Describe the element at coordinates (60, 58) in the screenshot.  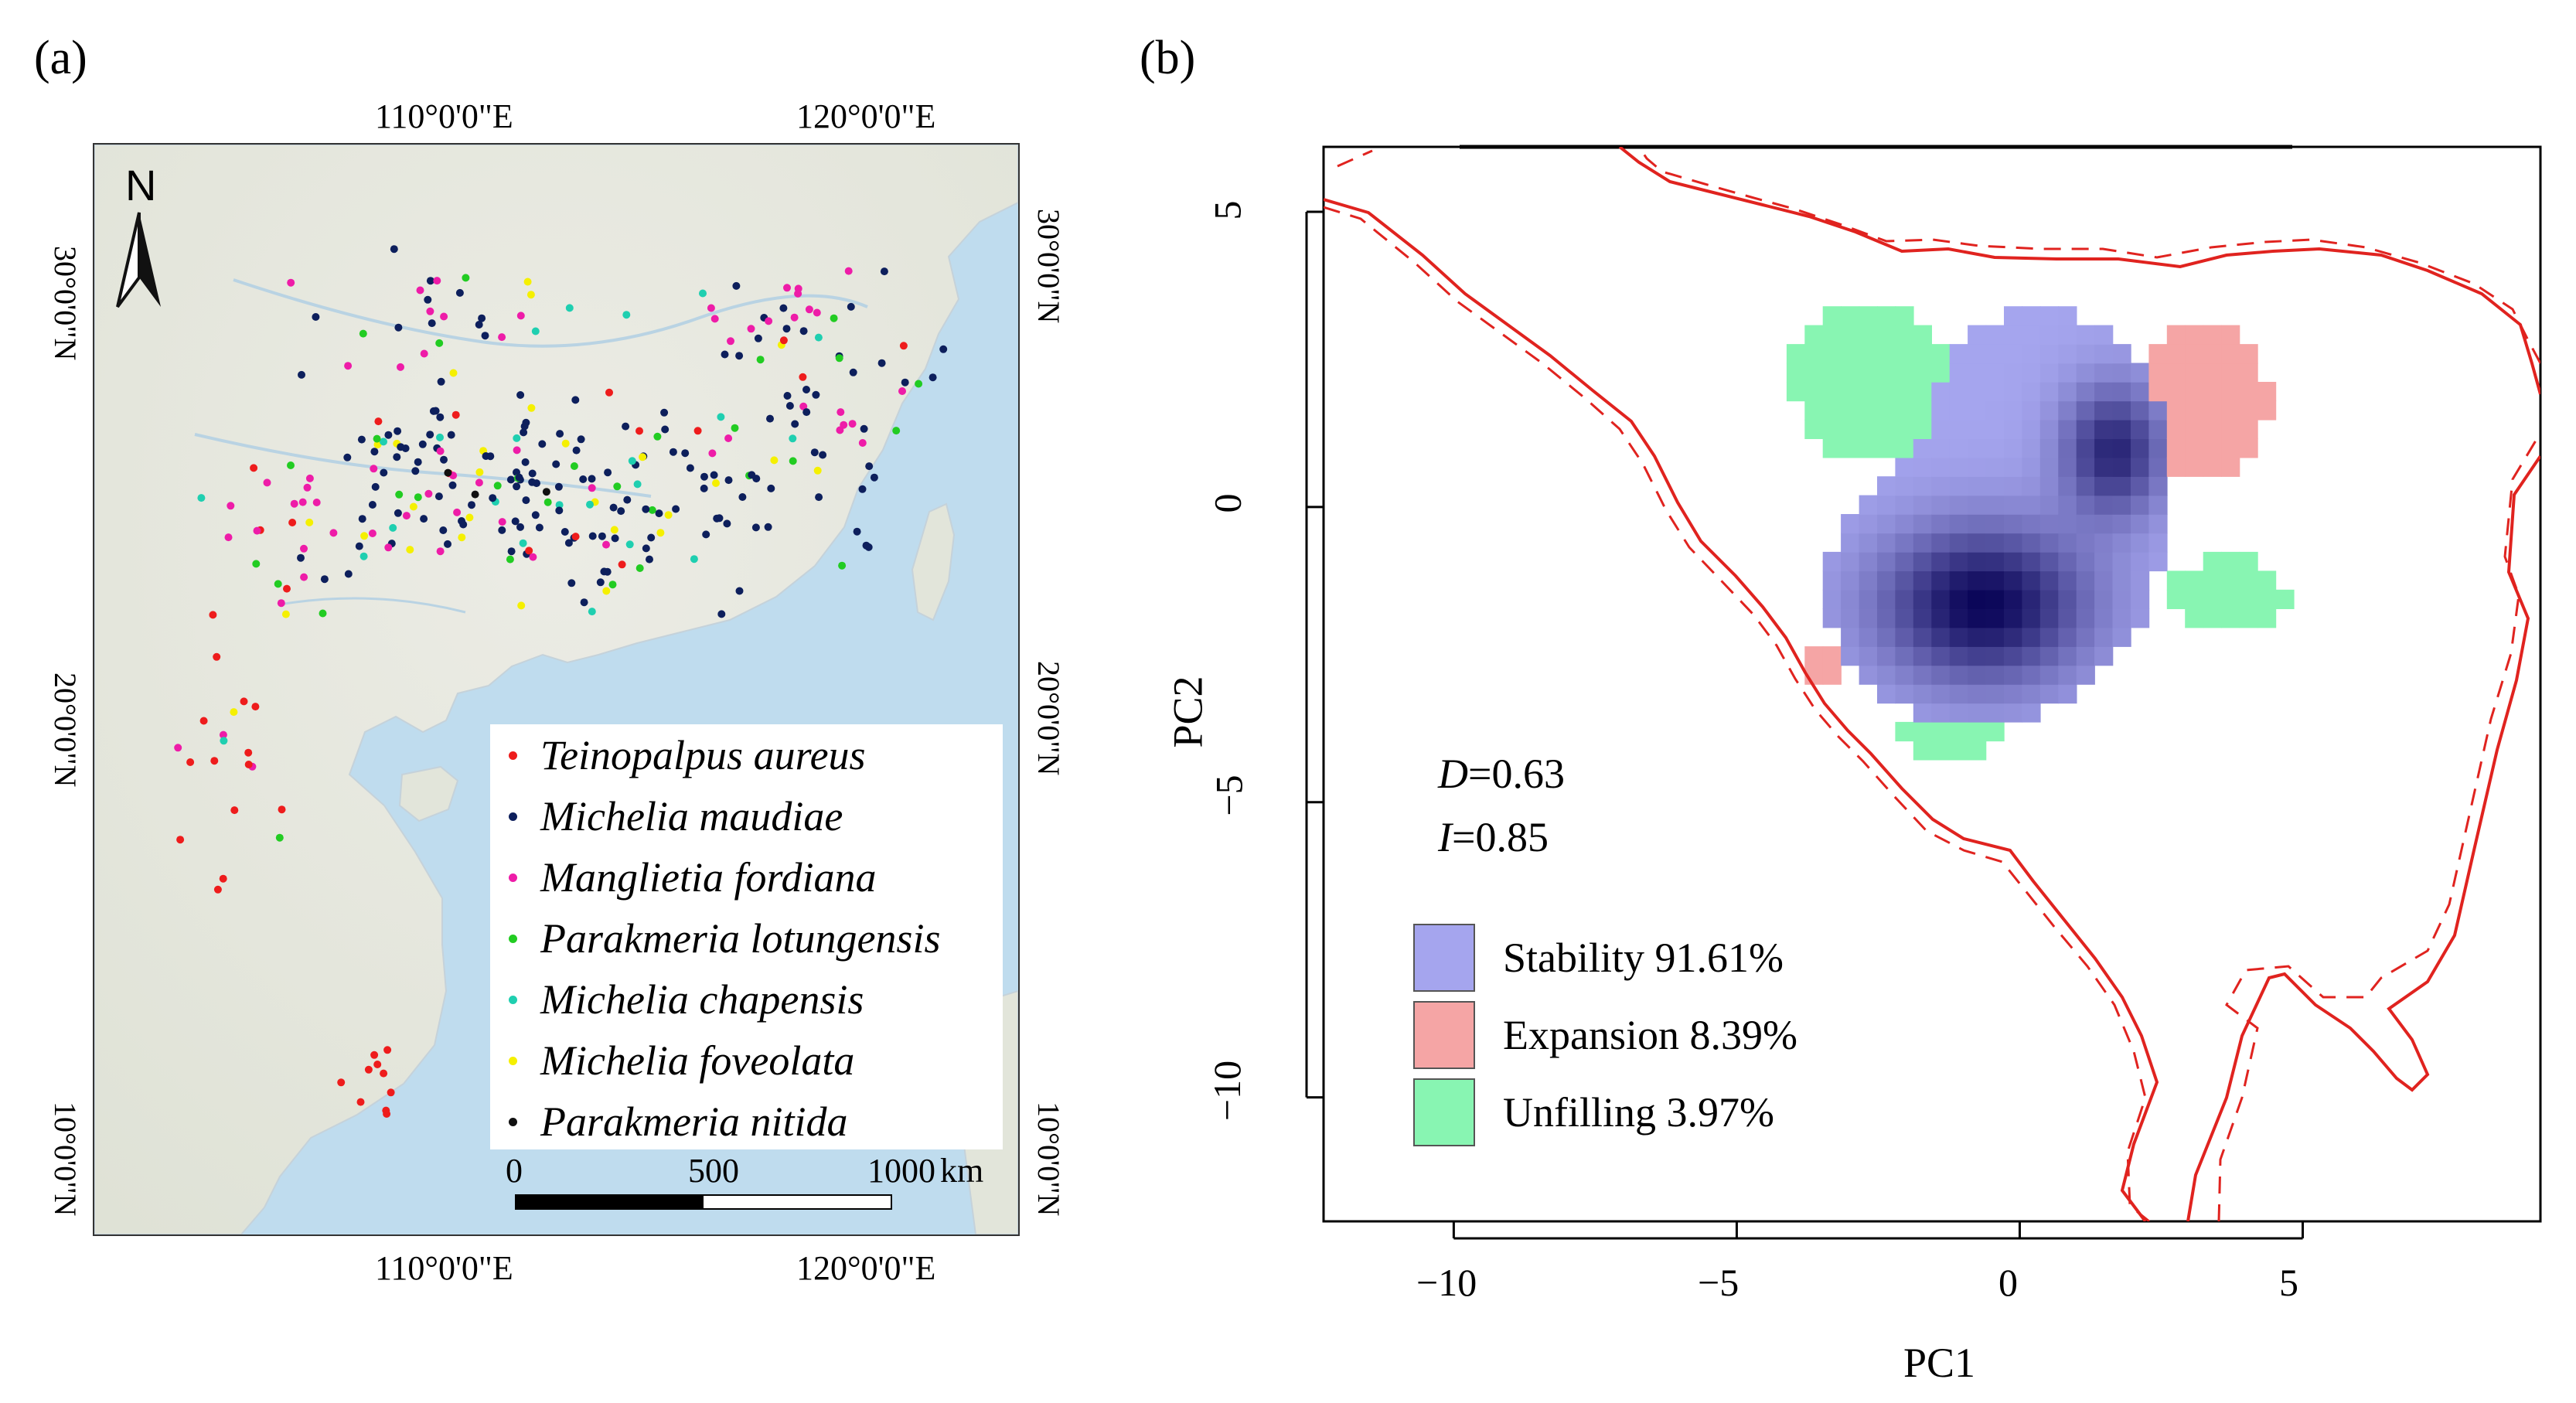
I see `panel-a-label: (a)` at that location.